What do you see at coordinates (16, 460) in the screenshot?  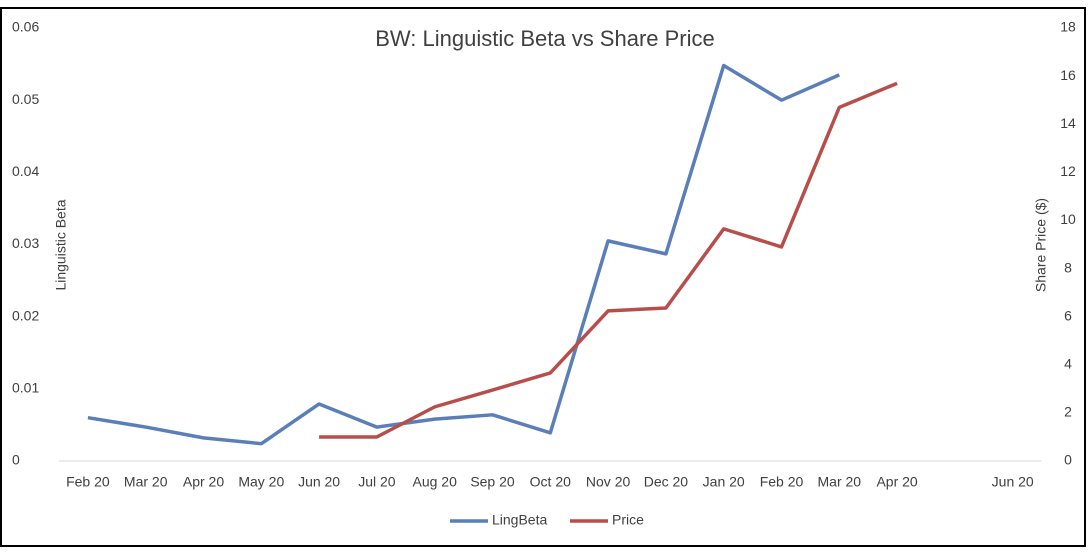 I see `y-tick-label: 0` at bounding box center [16, 460].